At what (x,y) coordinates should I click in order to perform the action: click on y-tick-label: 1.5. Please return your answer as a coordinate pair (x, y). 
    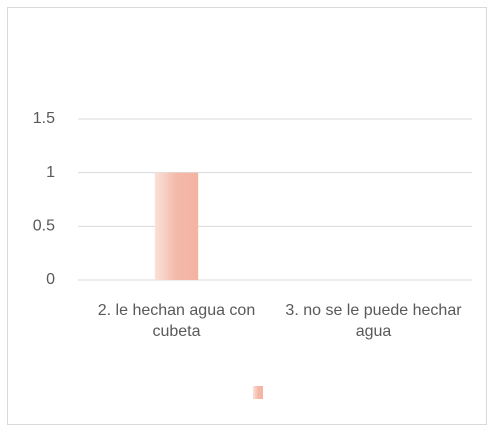
    Looking at the image, I should click on (44, 118).